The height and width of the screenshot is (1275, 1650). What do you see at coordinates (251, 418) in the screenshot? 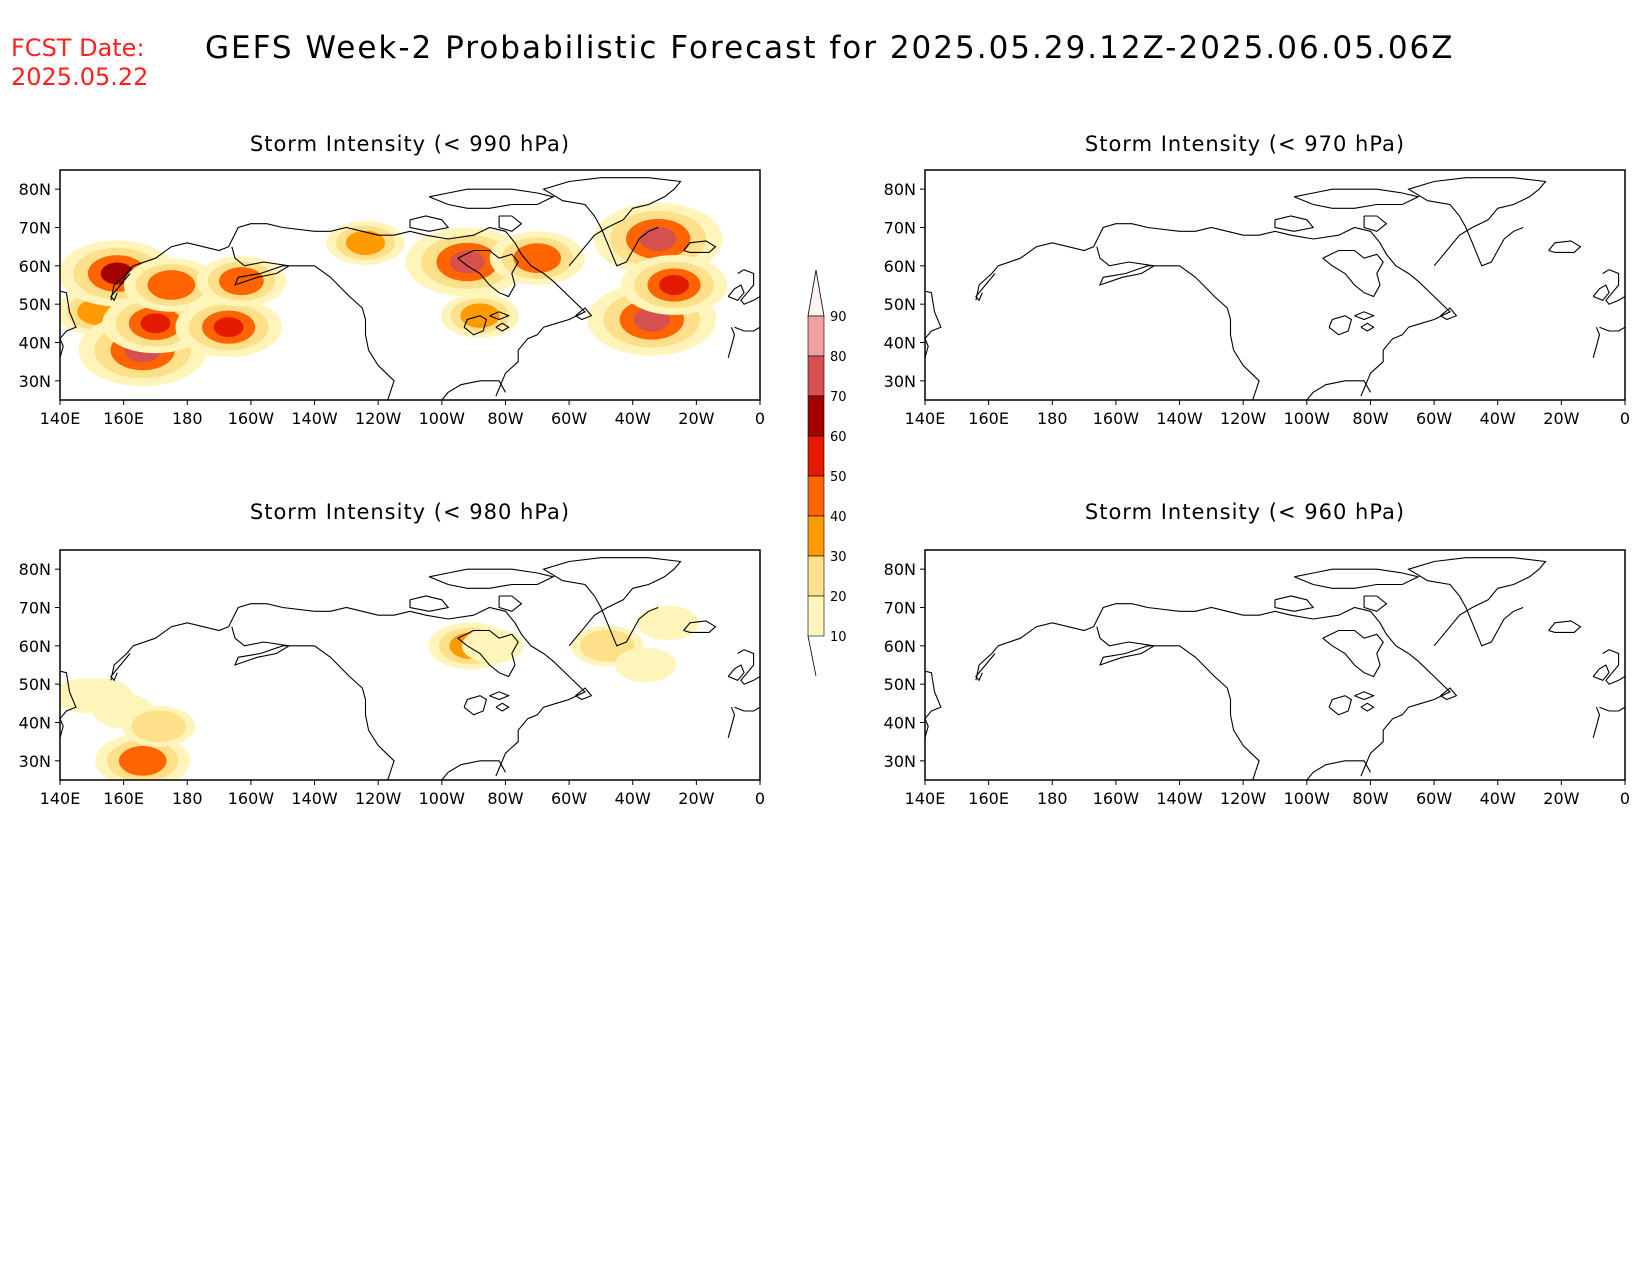
I see `x-tick-label: 160W` at bounding box center [251, 418].